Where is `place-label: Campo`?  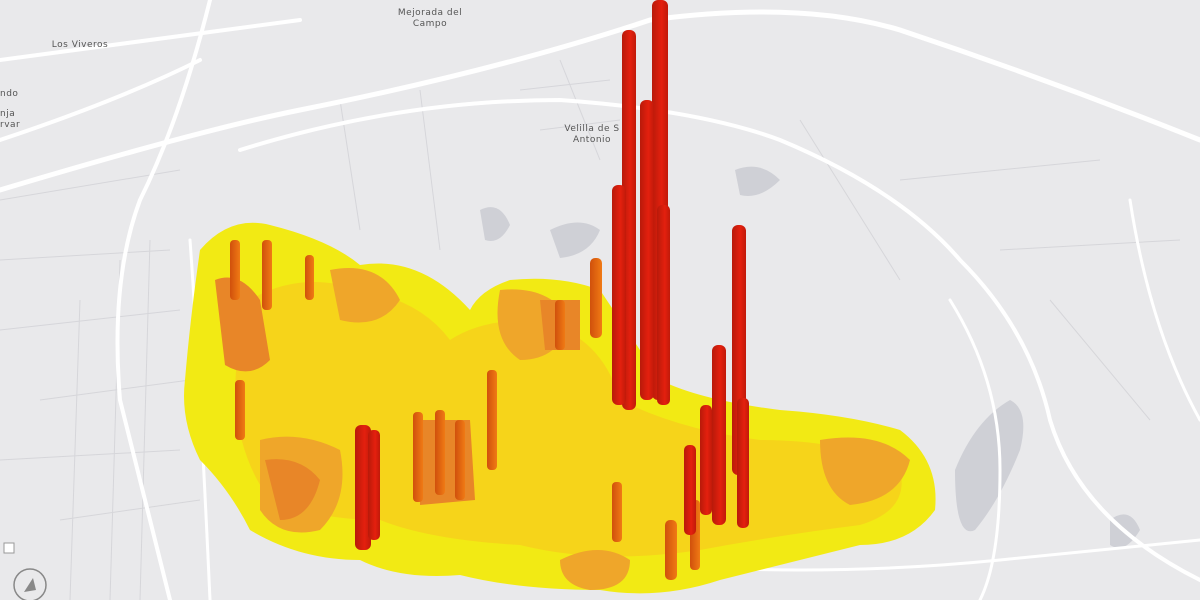 place-label: Campo is located at coordinates (430, 24).